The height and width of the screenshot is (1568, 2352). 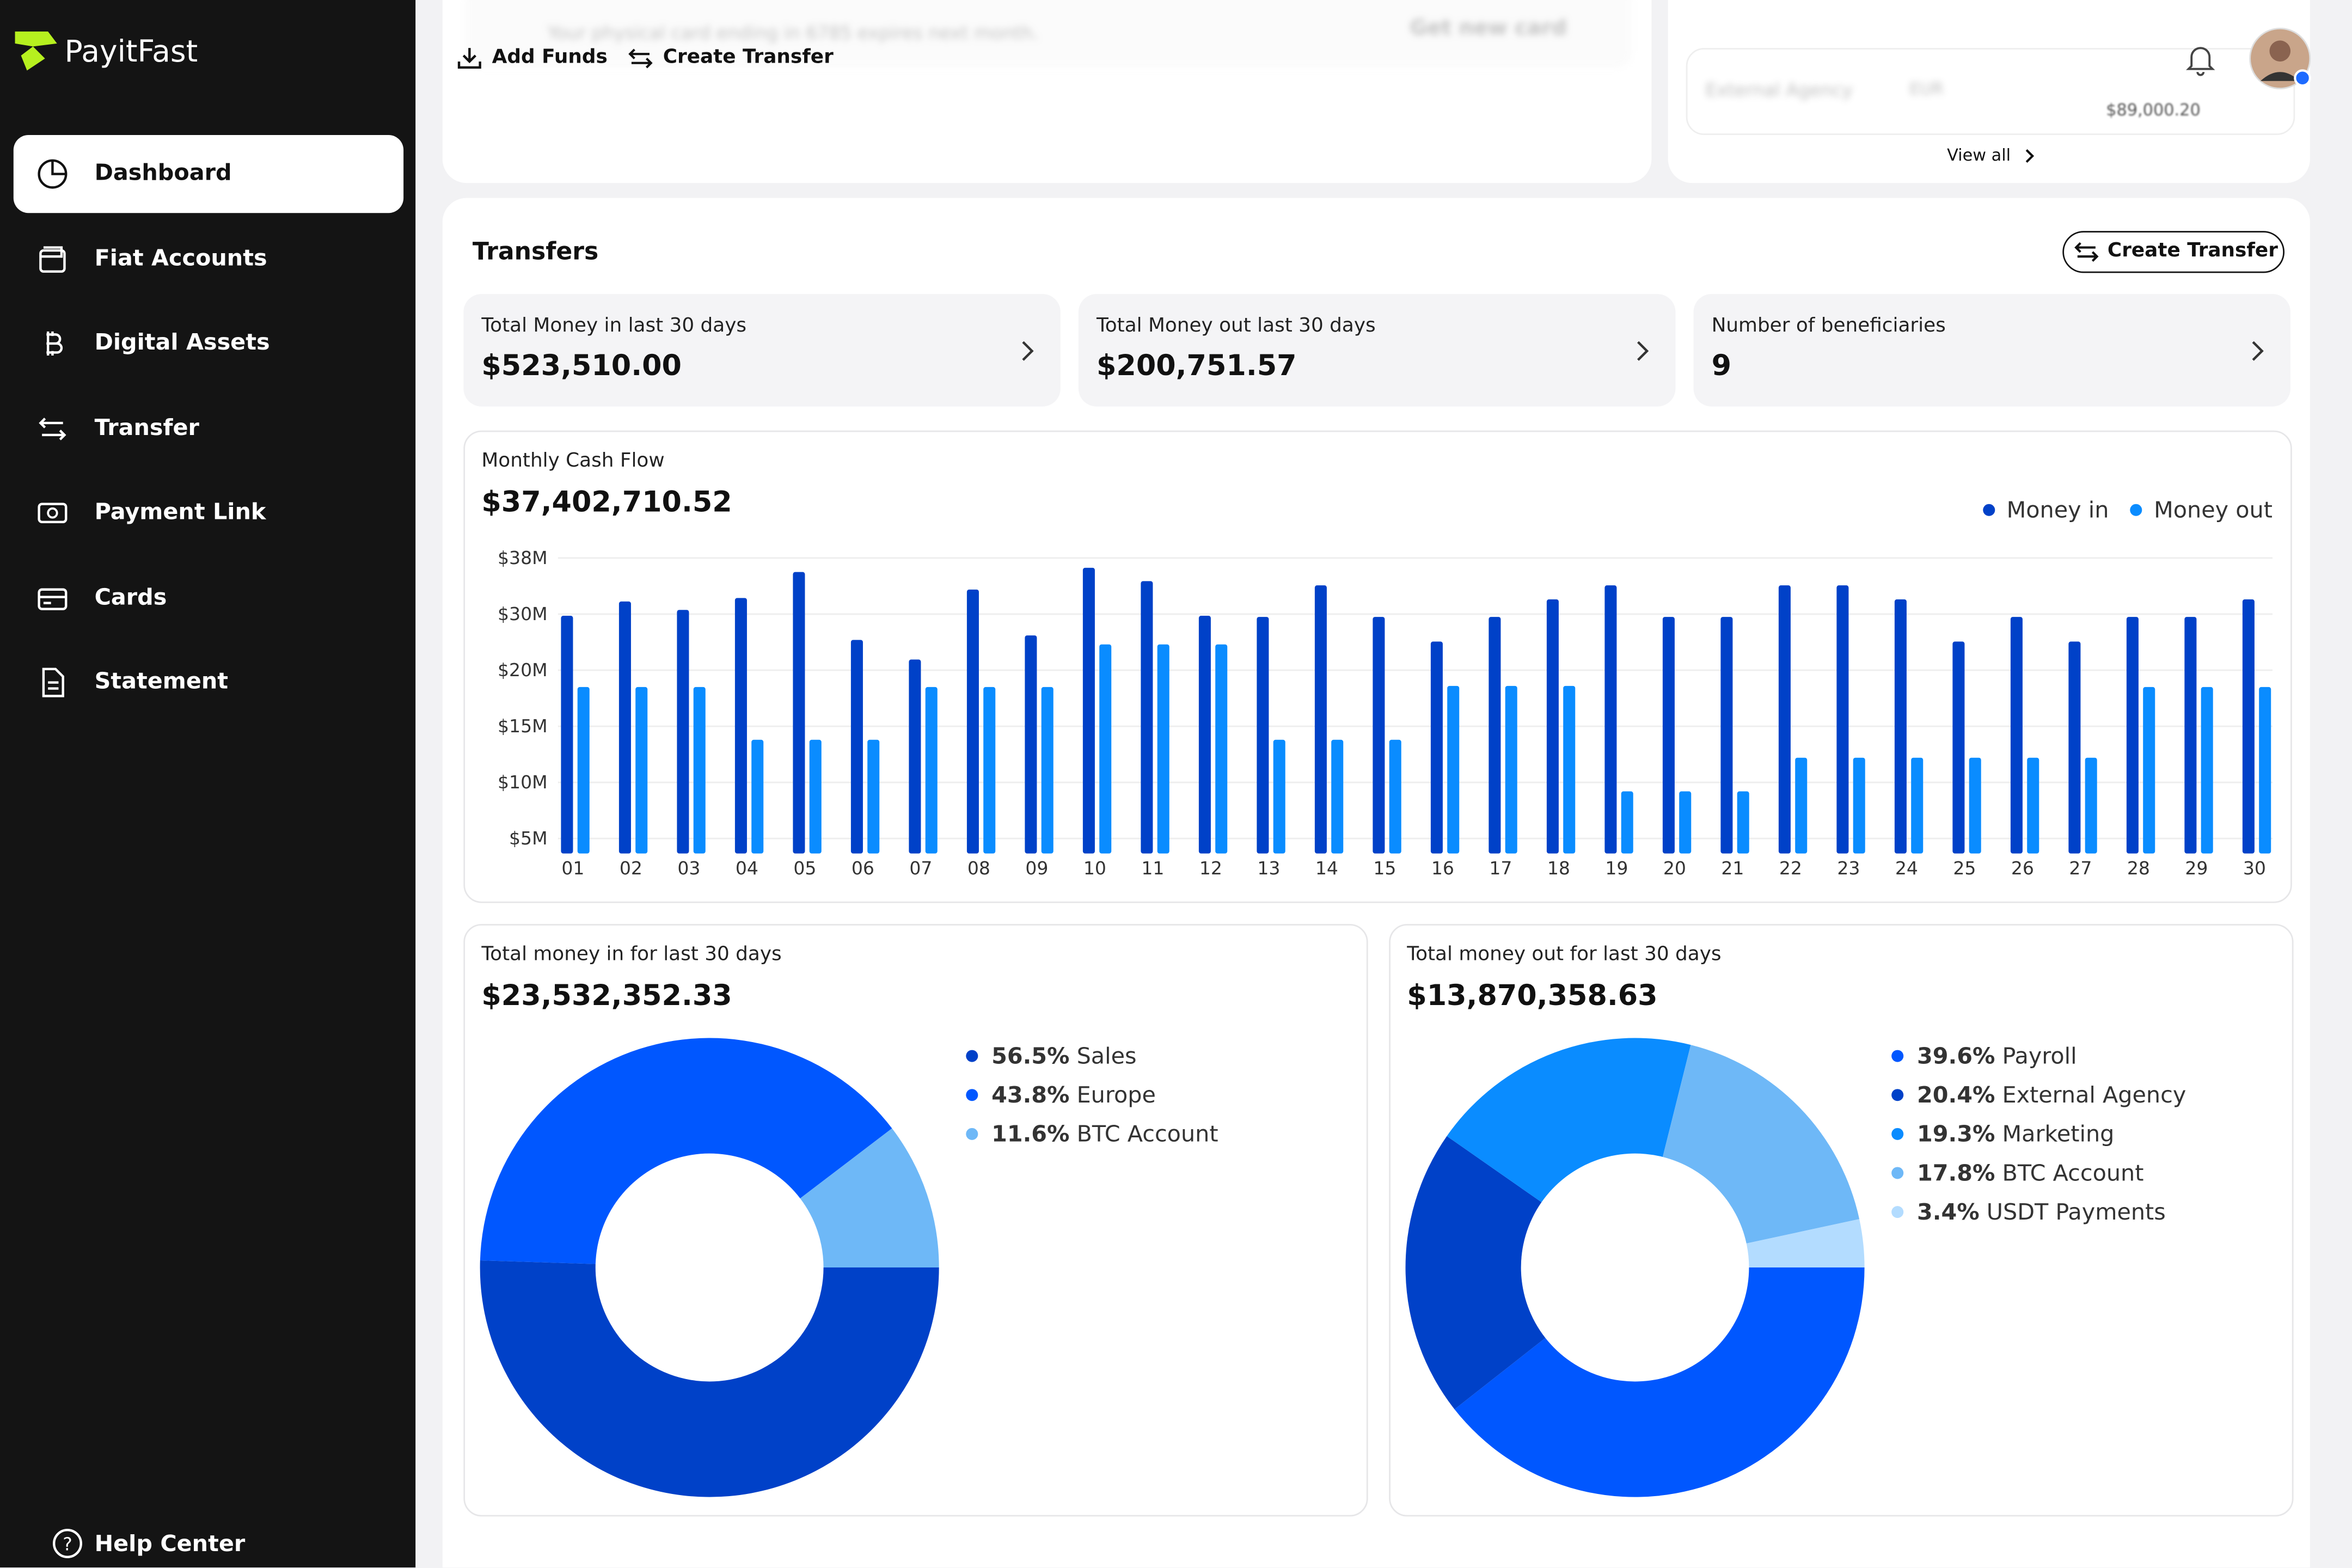 I want to click on nav-item: Digital Assets, so click(x=208, y=343).